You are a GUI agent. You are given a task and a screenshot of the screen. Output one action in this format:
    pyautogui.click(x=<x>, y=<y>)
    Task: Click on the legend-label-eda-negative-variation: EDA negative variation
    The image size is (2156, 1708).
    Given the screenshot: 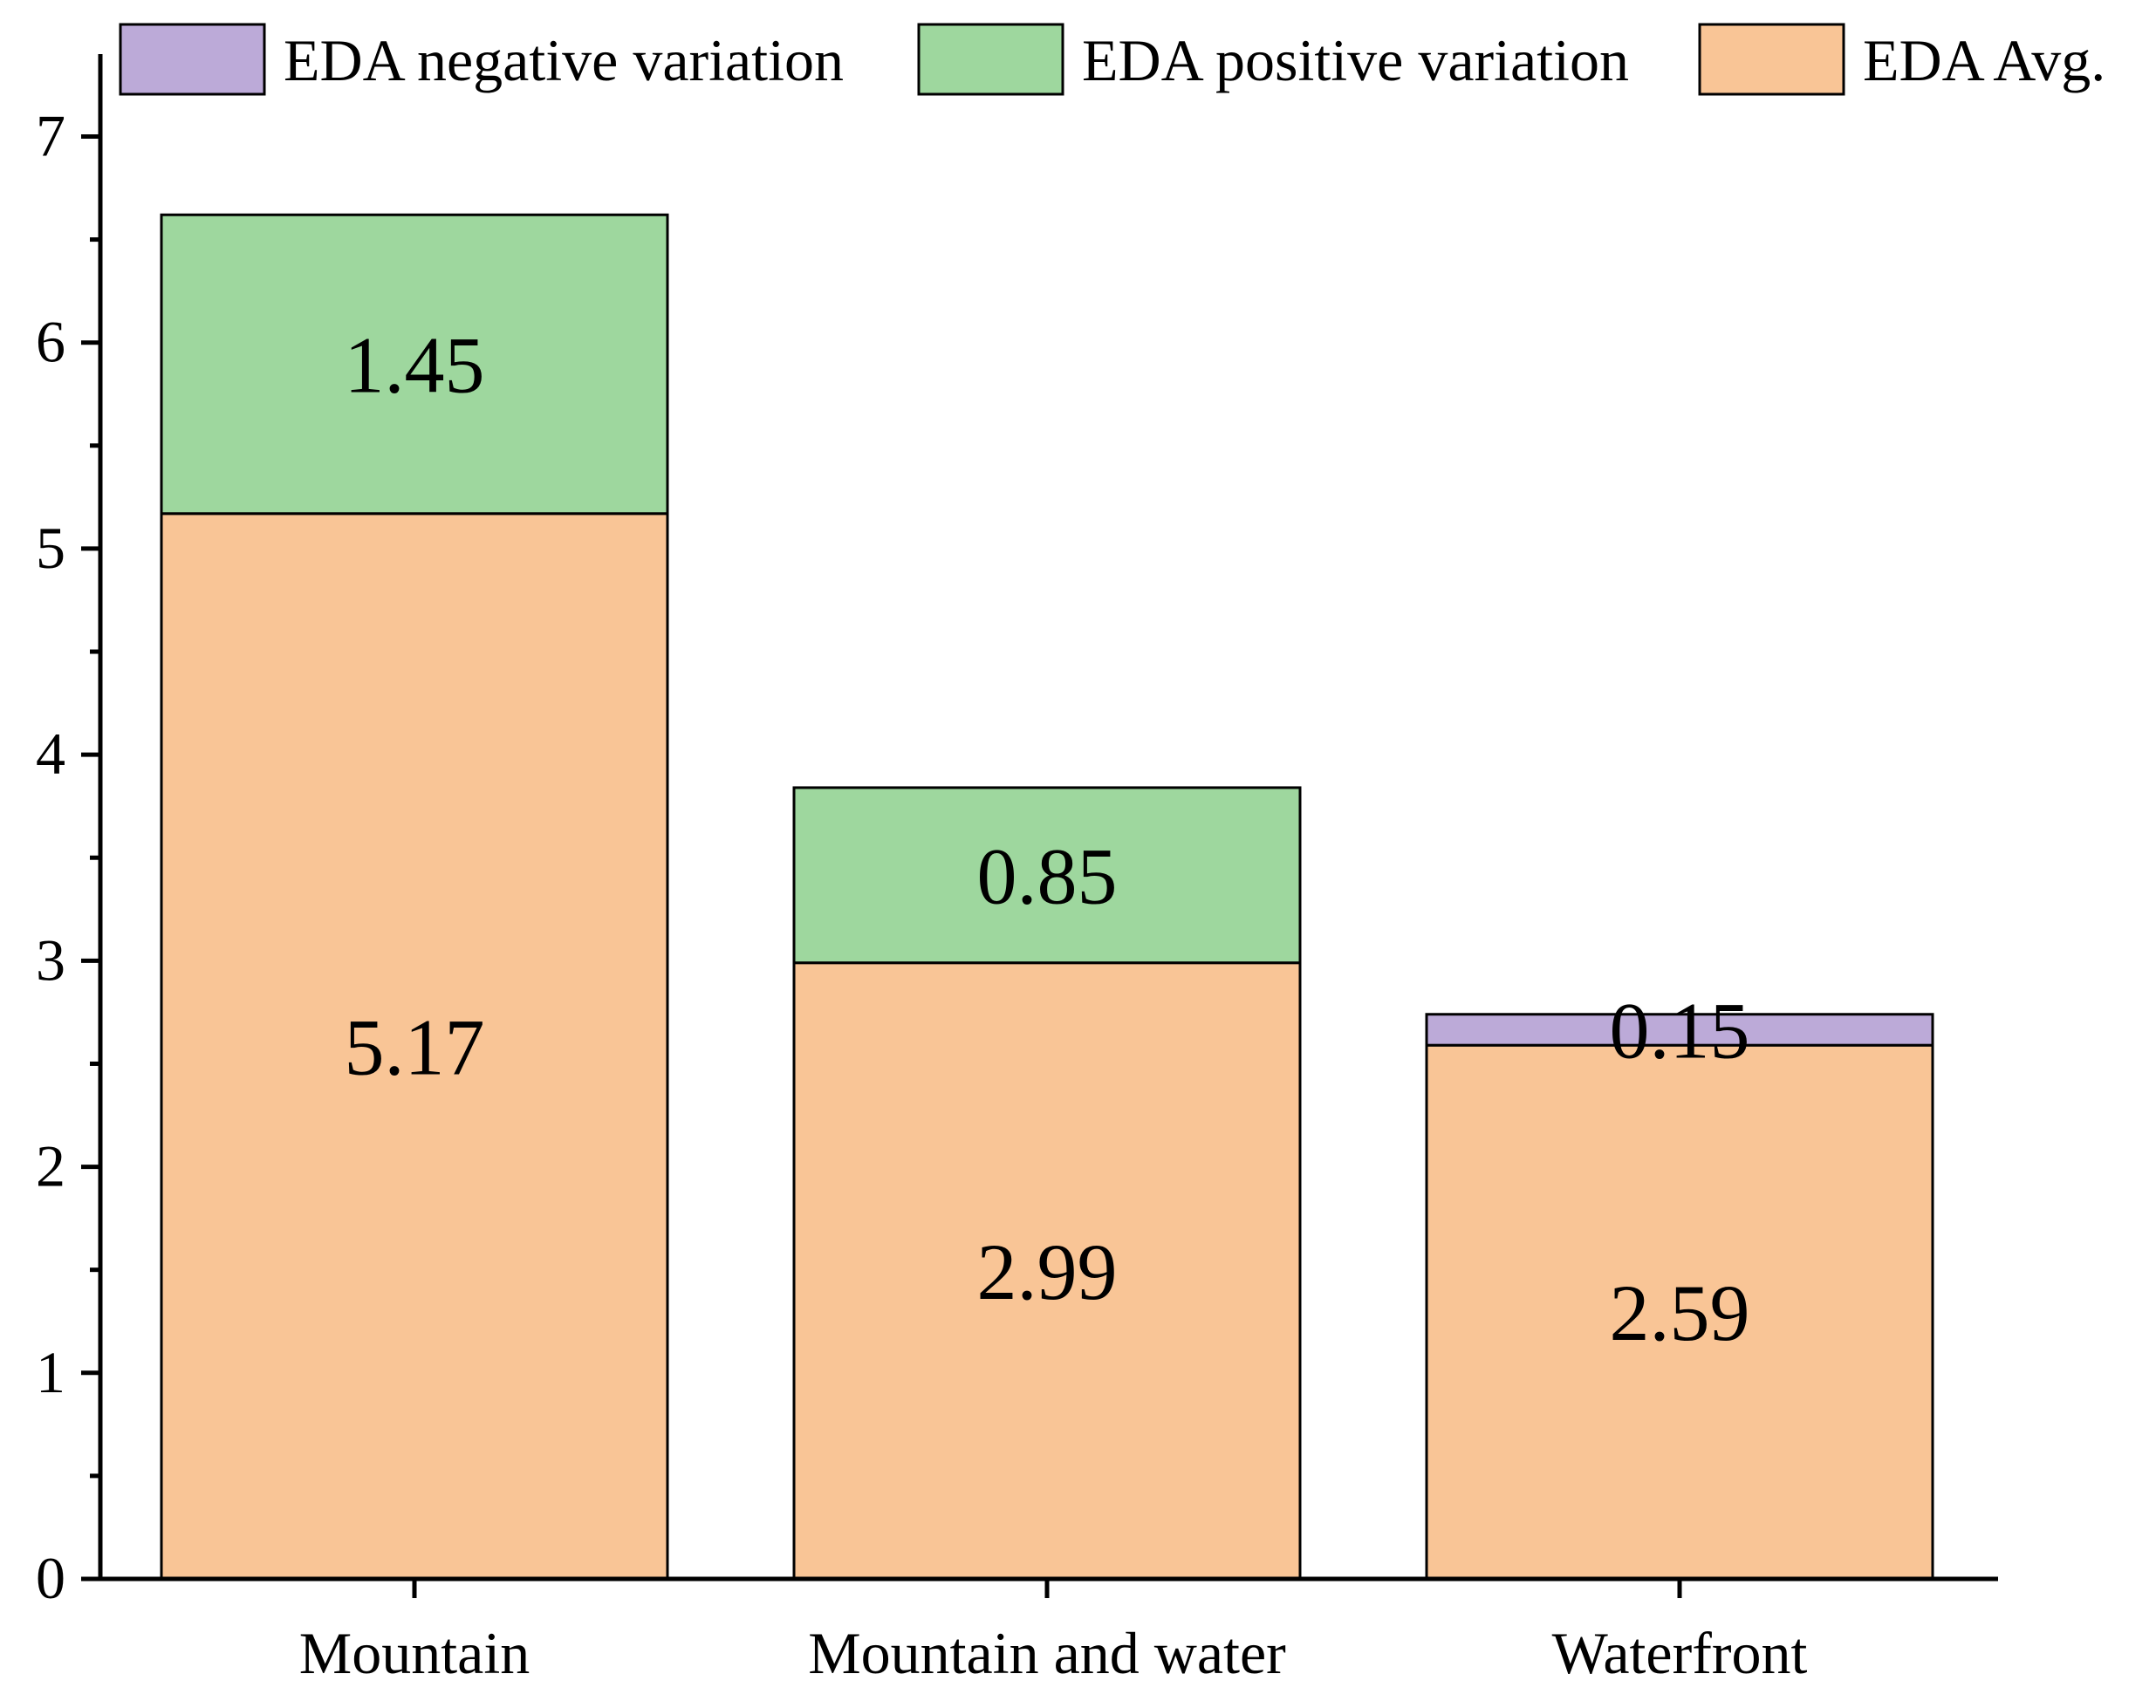 What is the action you would take?
    pyautogui.click(x=564, y=60)
    